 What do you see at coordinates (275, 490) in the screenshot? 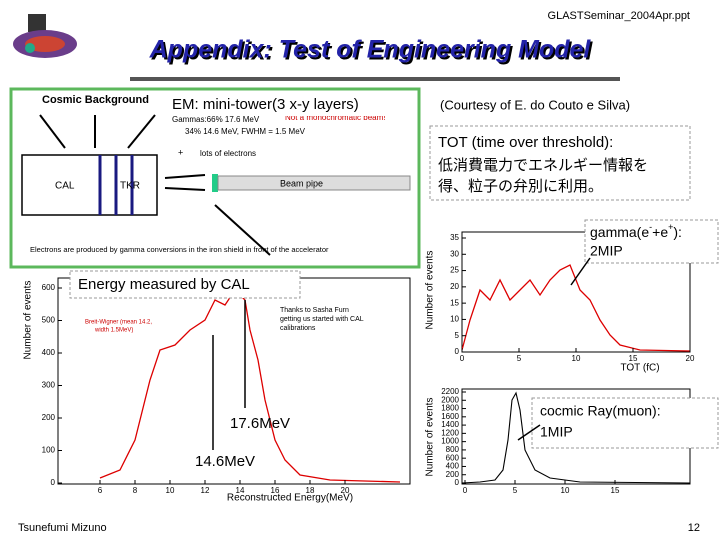
I see `x-tick-label: 16` at bounding box center [275, 490].